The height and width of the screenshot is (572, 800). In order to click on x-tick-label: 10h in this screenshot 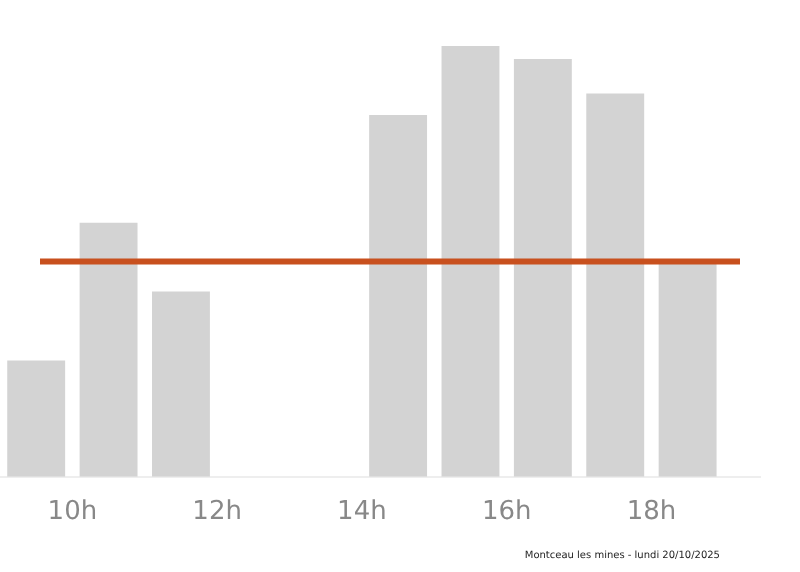, I will do `click(72, 512)`.